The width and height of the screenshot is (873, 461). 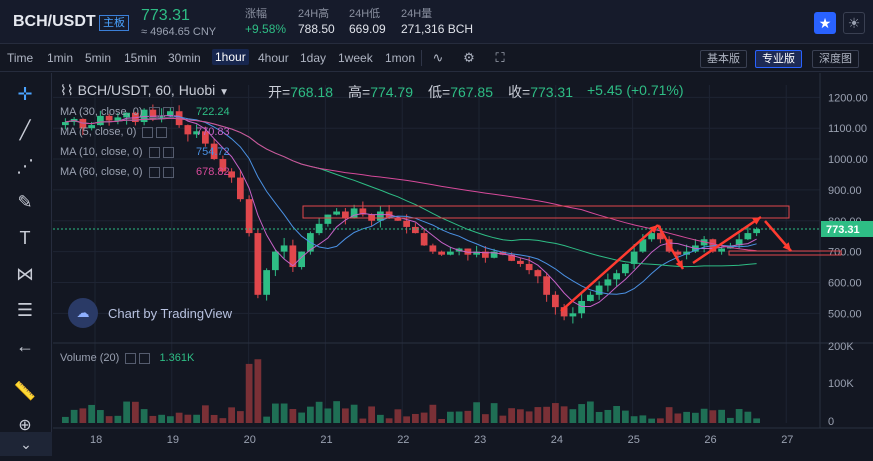 I want to click on volume-tick-label: 0, so click(x=831, y=422).